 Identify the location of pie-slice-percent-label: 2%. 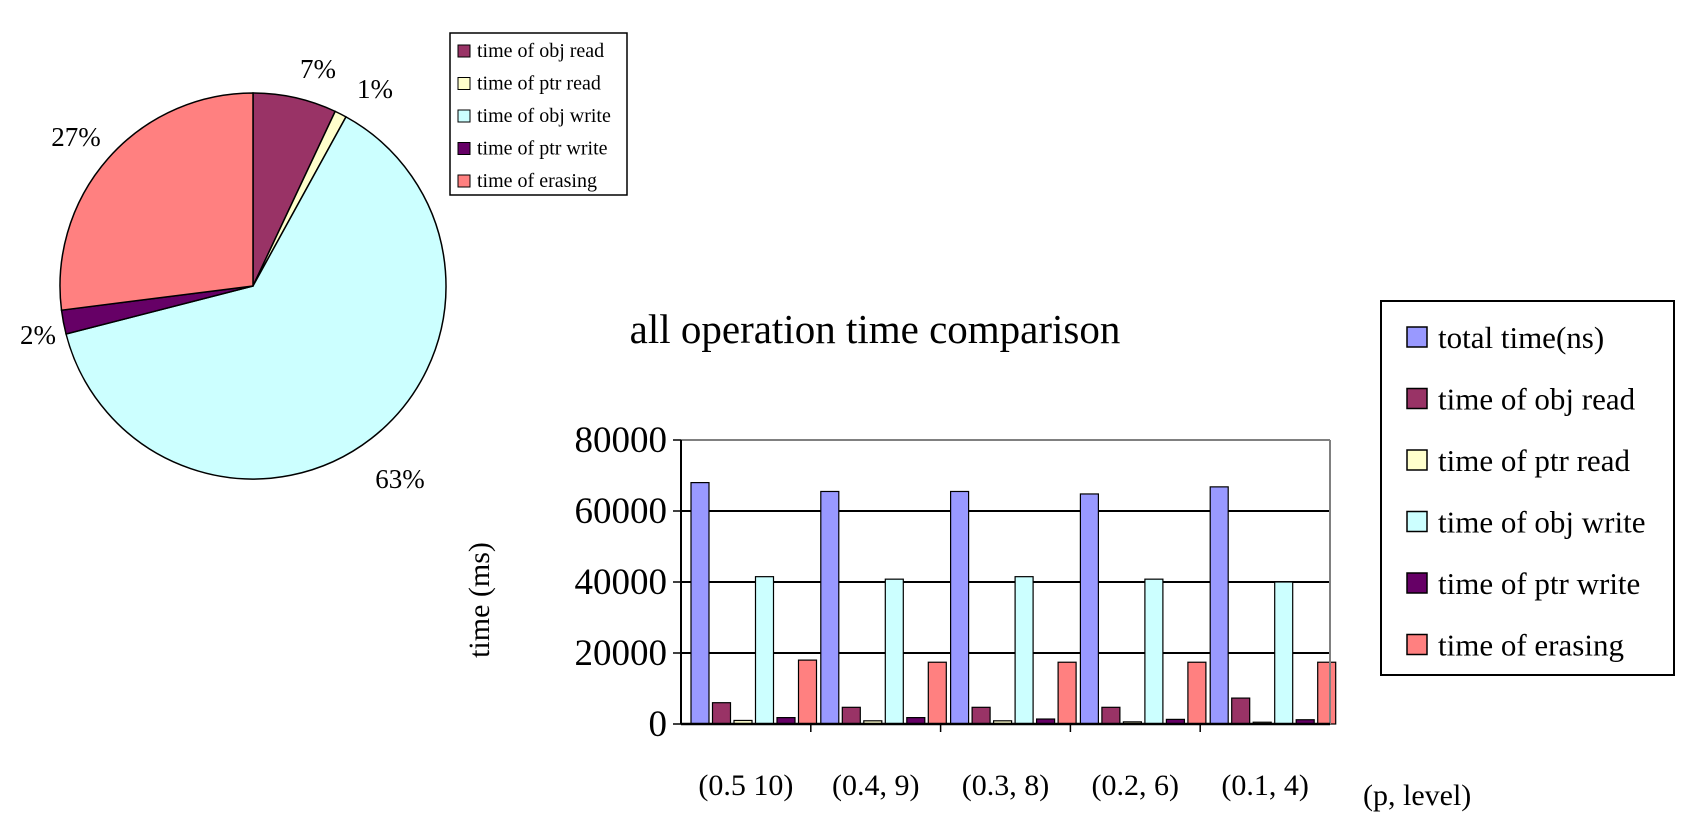
(38, 335).